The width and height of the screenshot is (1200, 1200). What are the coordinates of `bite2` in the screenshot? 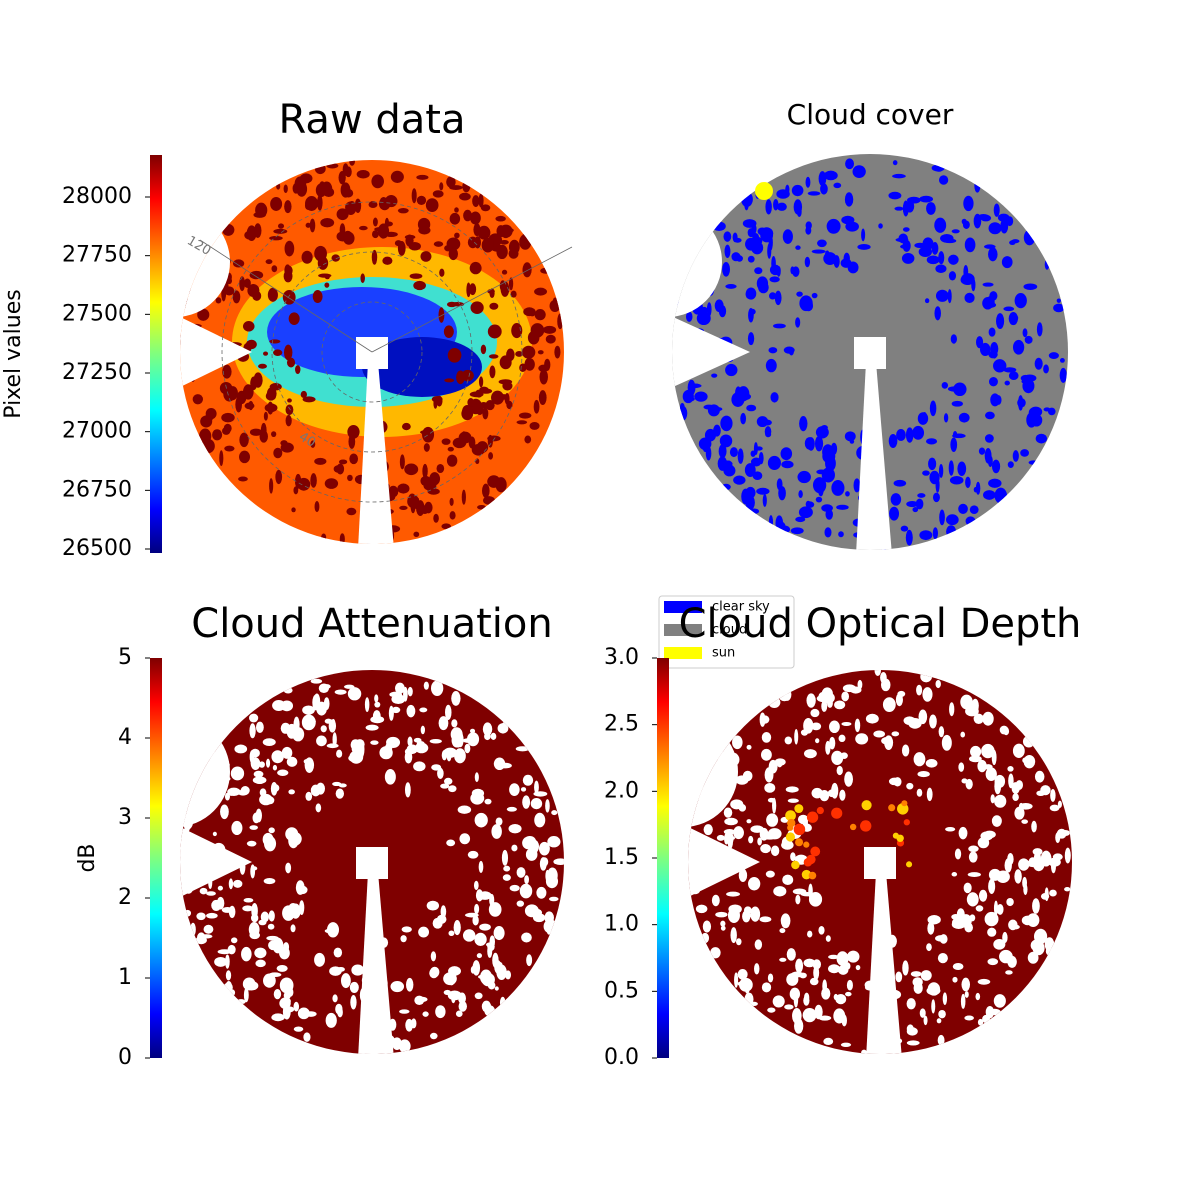 It's located at (216, 862).